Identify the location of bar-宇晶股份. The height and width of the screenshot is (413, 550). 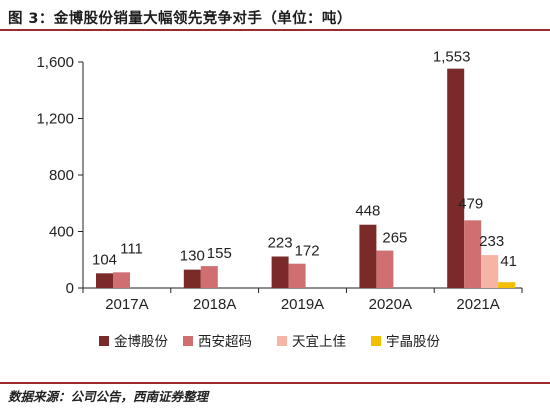
(507, 285).